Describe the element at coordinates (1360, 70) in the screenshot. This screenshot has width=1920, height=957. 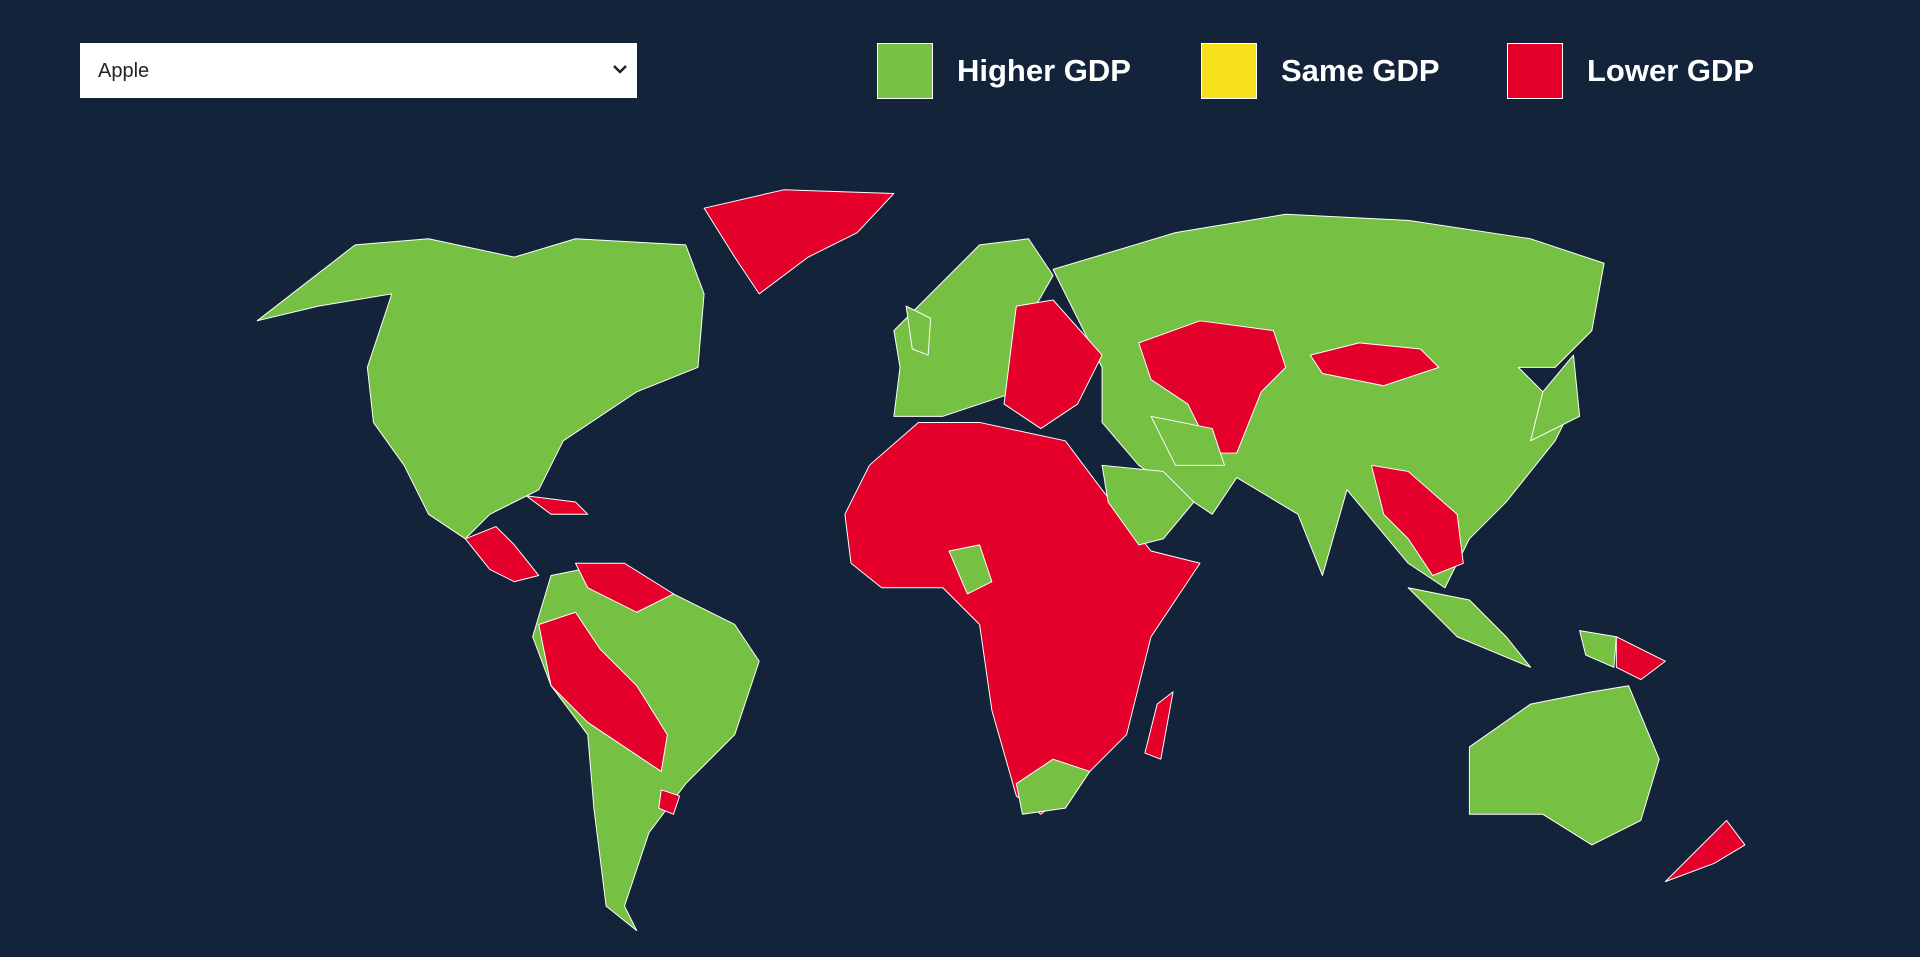
I see `legend-label: Same GDP` at that location.